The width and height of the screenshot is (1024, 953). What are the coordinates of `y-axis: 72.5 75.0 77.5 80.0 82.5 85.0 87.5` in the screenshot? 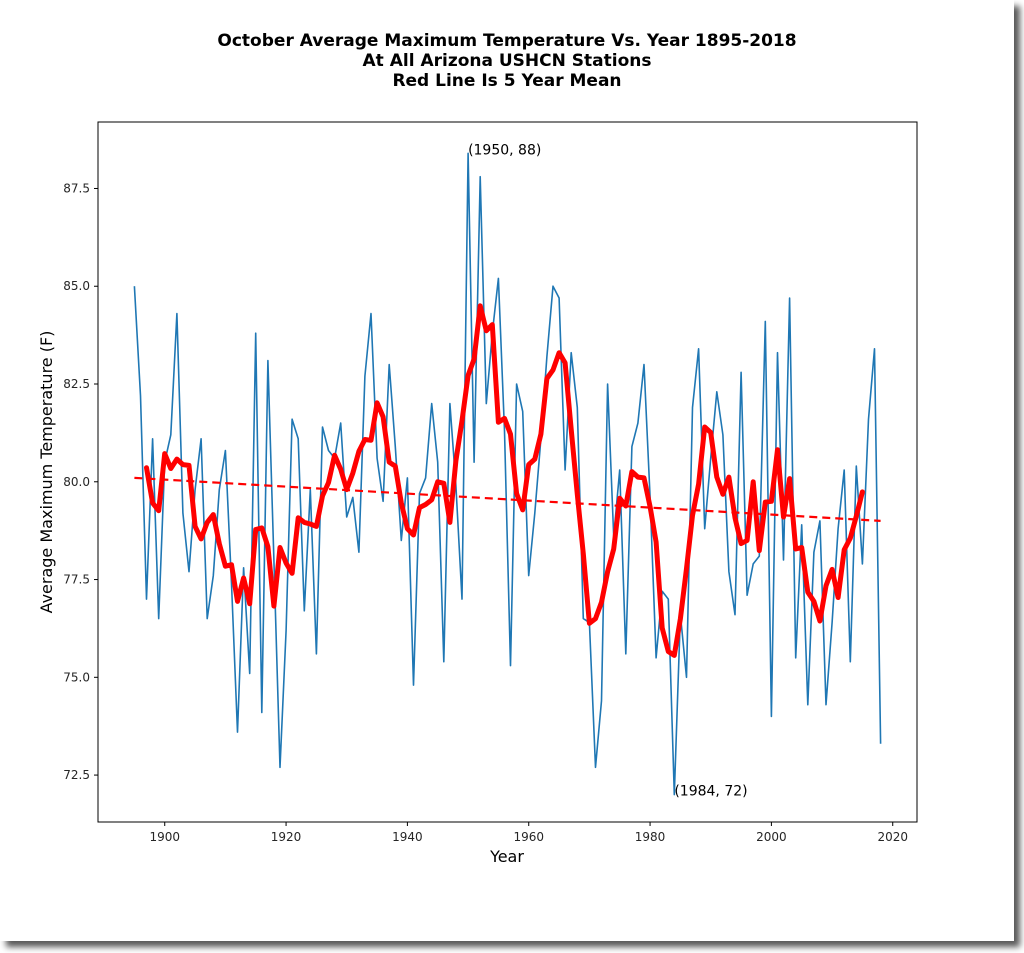 It's located at (80, 481).